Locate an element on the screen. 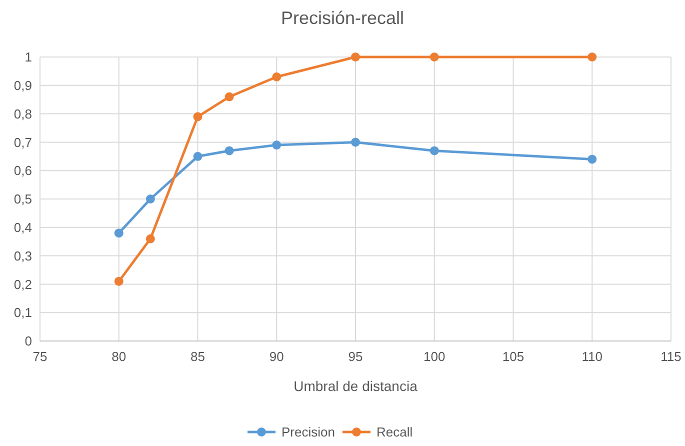 The image size is (685, 446). x-tick-label: 85 is located at coordinates (197, 356).